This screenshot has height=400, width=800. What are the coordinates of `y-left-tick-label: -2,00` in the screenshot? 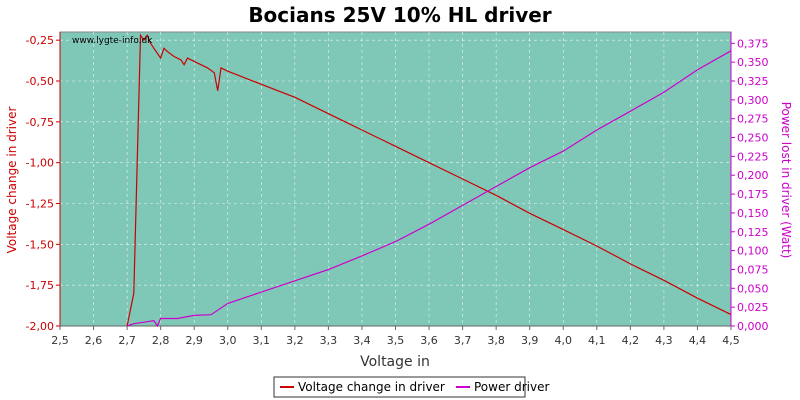 It's located at (40, 326).